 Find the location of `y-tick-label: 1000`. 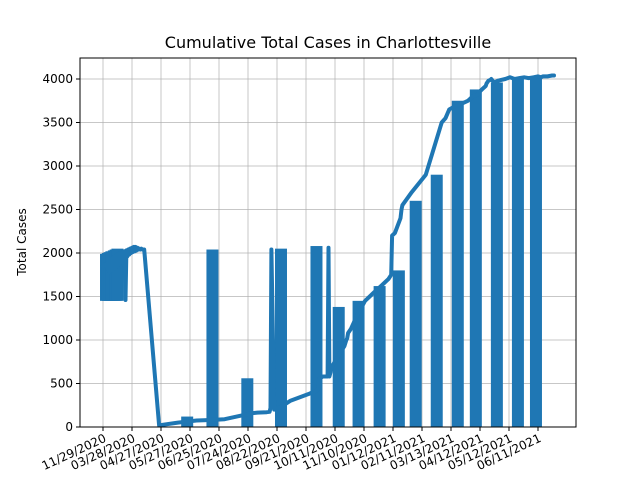

y-tick-label: 1000 is located at coordinates (57, 340).